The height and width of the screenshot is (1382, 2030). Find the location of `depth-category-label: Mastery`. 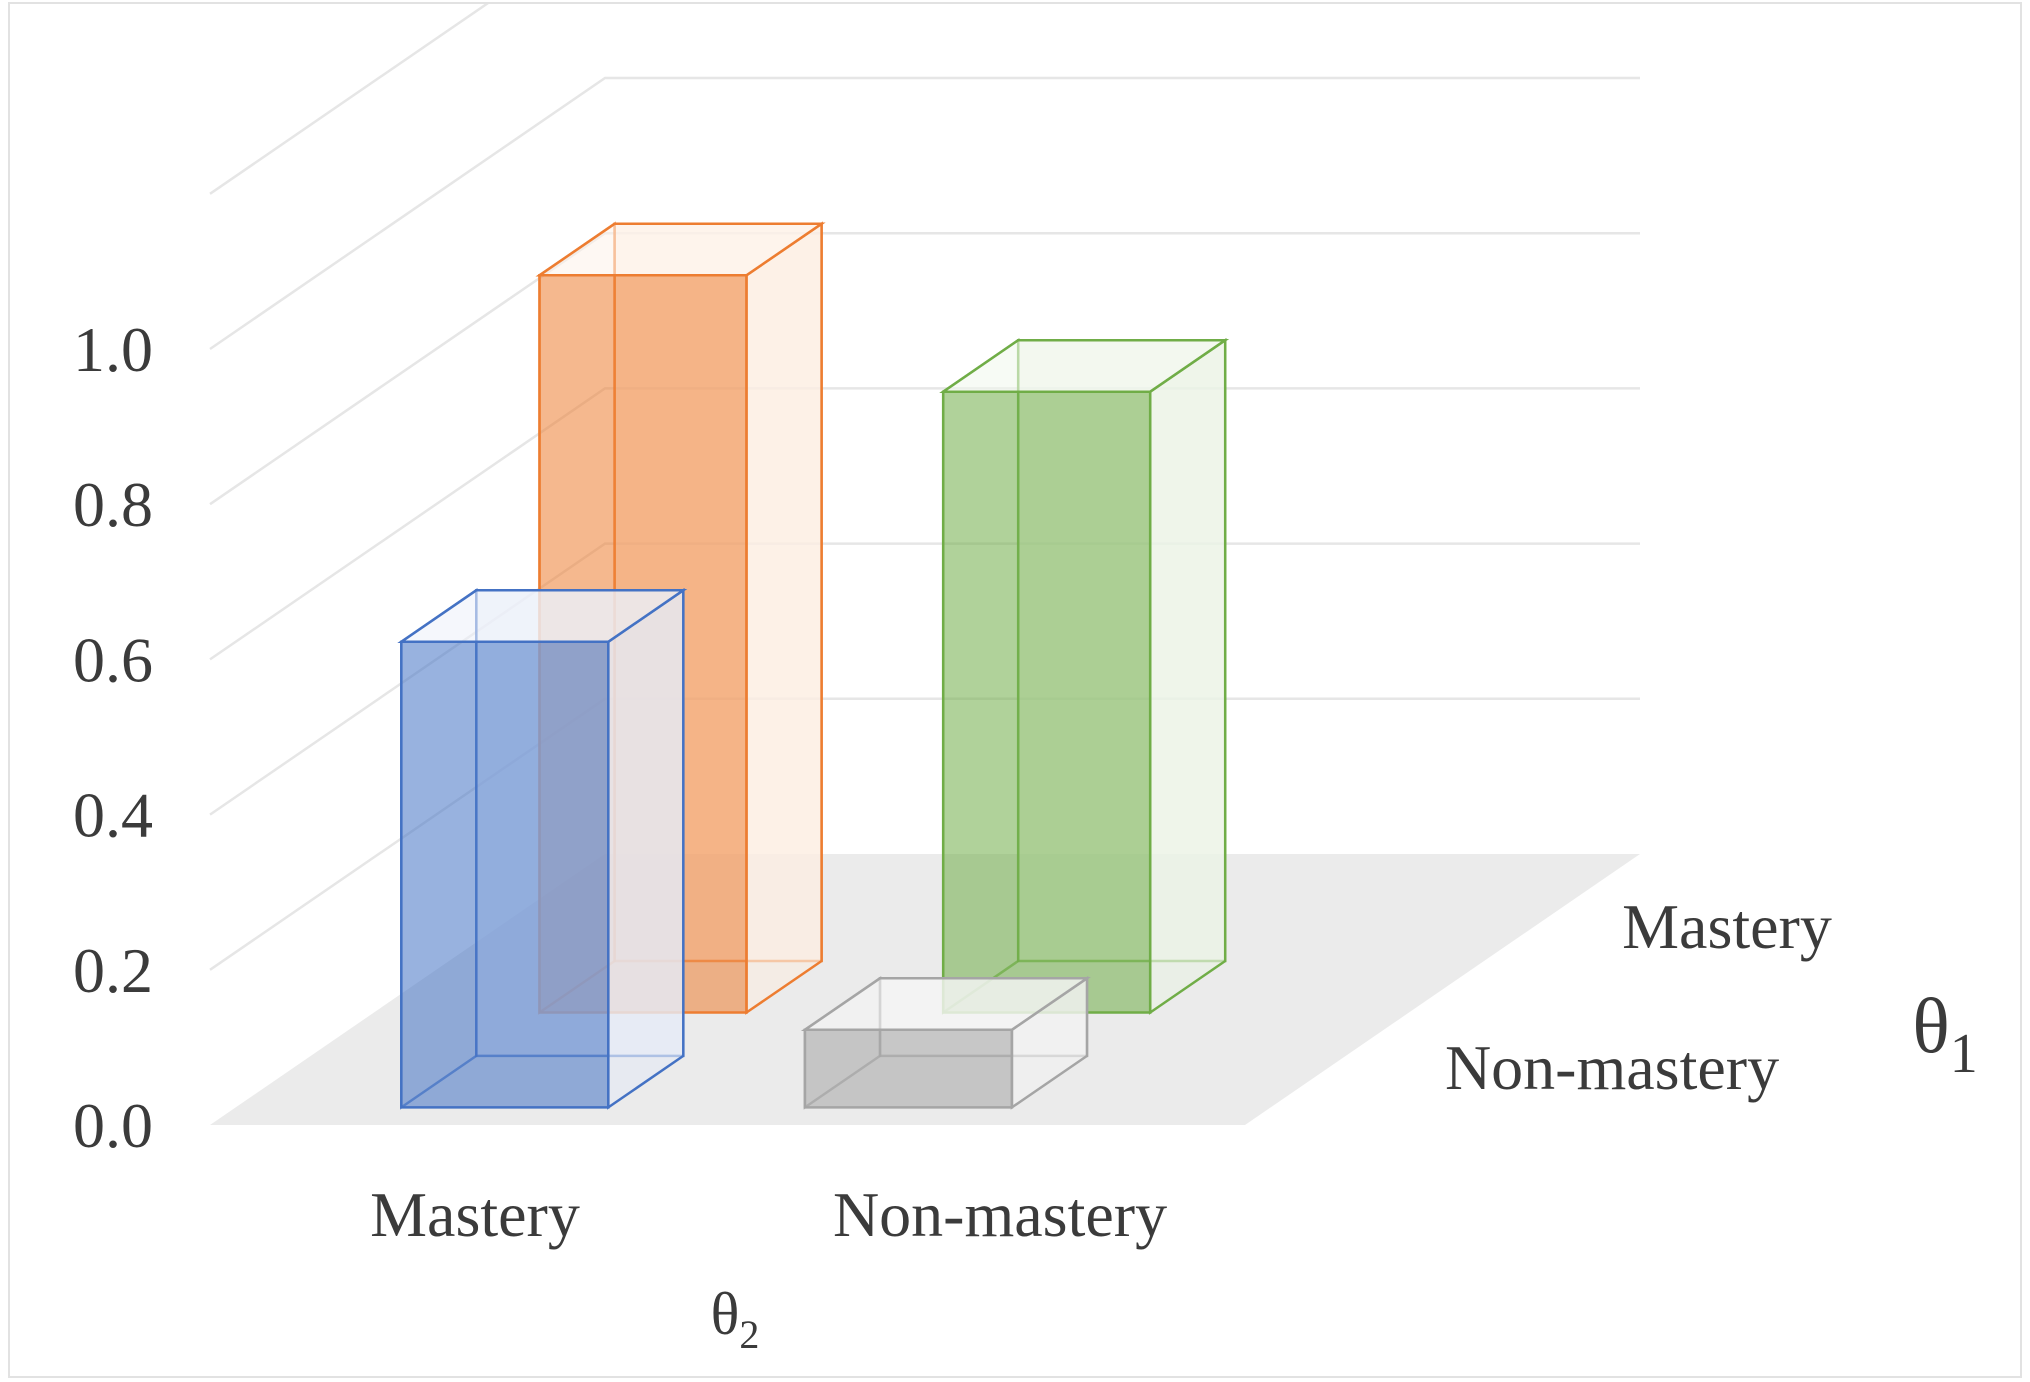

depth-category-label: Mastery is located at coordinates (1727, 926).